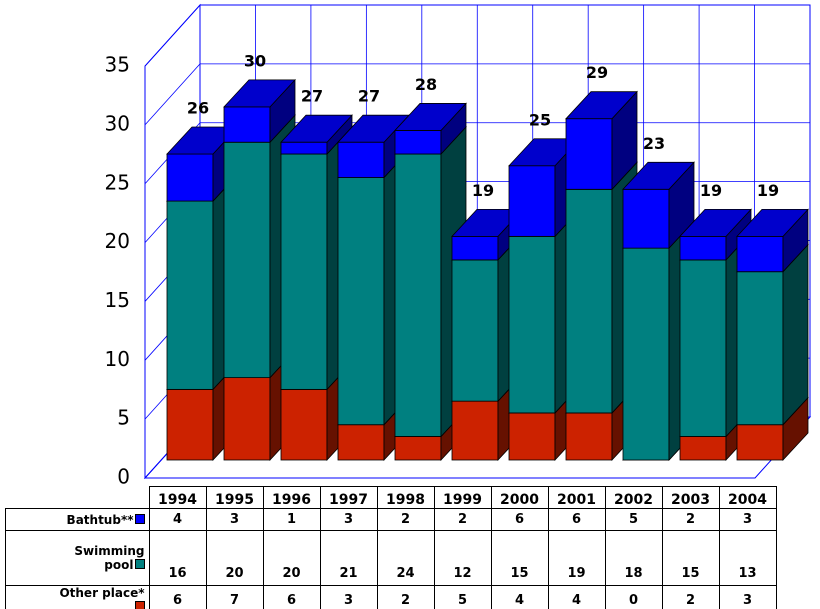  I want to click on y-tick-label: 20, so click(117, 241).